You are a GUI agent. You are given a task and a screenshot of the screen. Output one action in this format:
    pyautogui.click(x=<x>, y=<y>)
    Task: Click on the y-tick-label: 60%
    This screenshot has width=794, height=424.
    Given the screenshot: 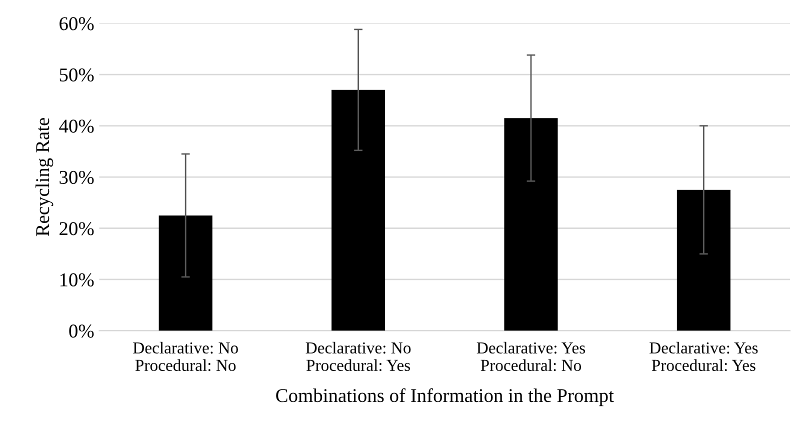 What is the action you would take?
    pyautogui.click(x=77, y=23)
    